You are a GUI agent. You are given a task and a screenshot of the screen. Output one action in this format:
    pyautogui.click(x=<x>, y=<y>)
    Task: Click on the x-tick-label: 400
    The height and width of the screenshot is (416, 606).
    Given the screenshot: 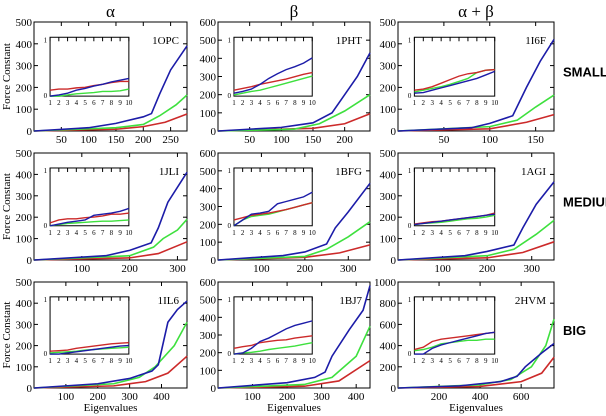 What is the action you would take?
    pyautogui.click(x=161, y=397)
    